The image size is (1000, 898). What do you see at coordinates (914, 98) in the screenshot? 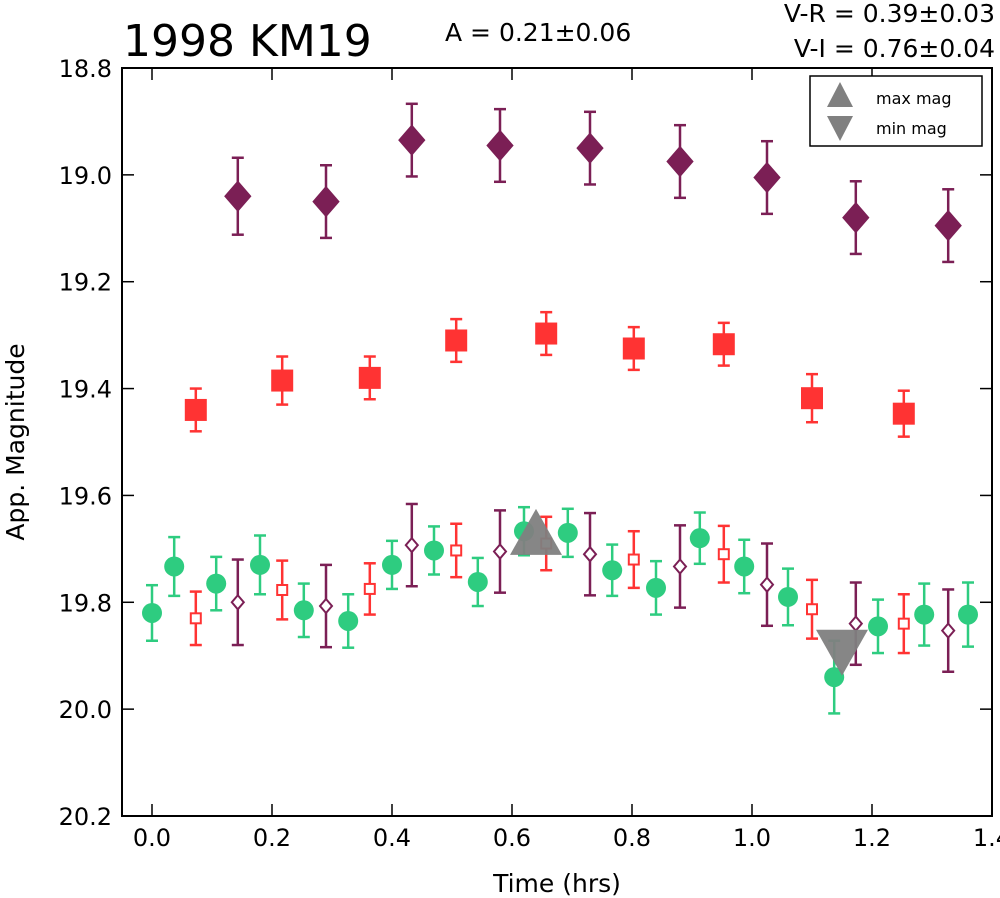
I see `legend-label: max mag` at bounding box center [914, 98].